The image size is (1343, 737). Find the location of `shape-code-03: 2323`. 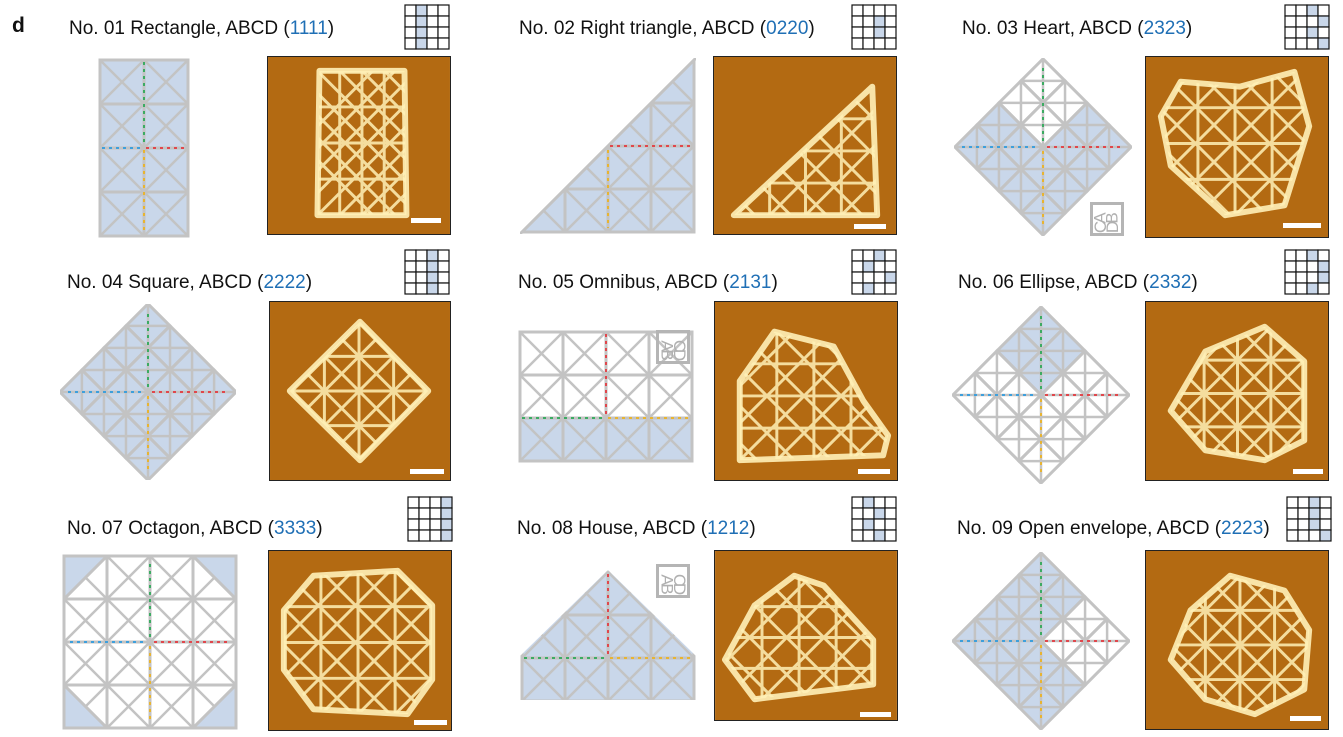

shape-code-03: 2323 is located at coordinates (1164, 28).